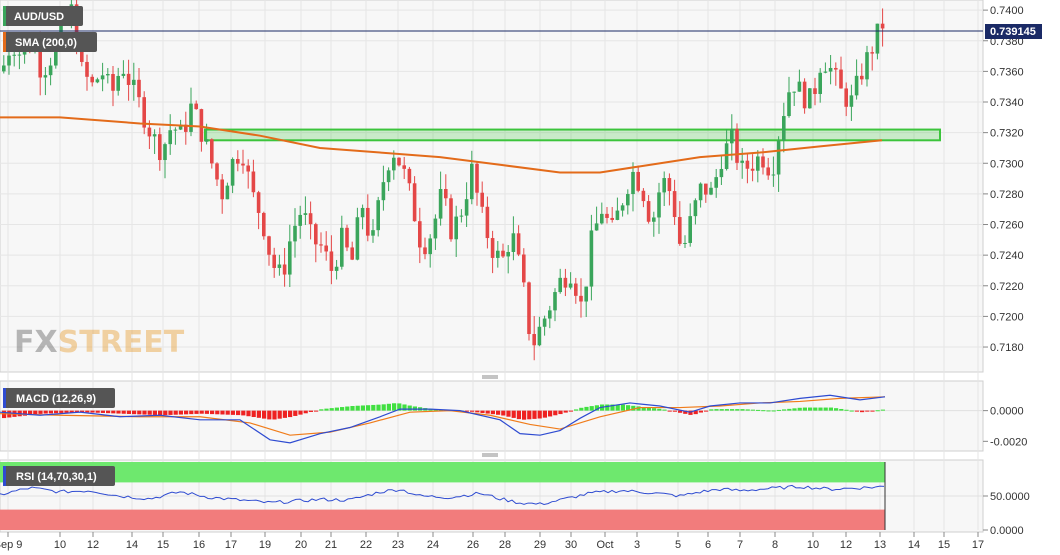 This screenshot has height=555, width=1060. Describe the element at coordinates (1007, 72) in the screenshot. I see `y-tick-label: 0.7360` at that location.